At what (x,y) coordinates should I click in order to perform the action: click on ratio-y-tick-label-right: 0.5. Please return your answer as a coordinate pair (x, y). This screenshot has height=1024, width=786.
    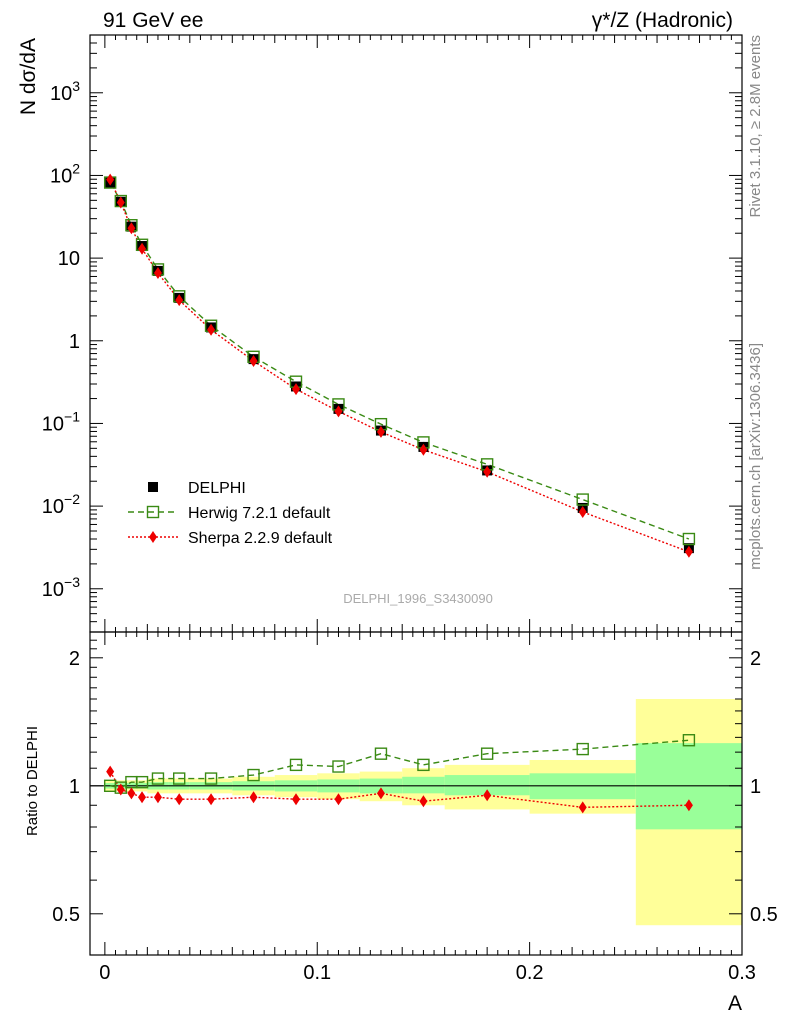
    Looking at the image, I should click on (764, 915).